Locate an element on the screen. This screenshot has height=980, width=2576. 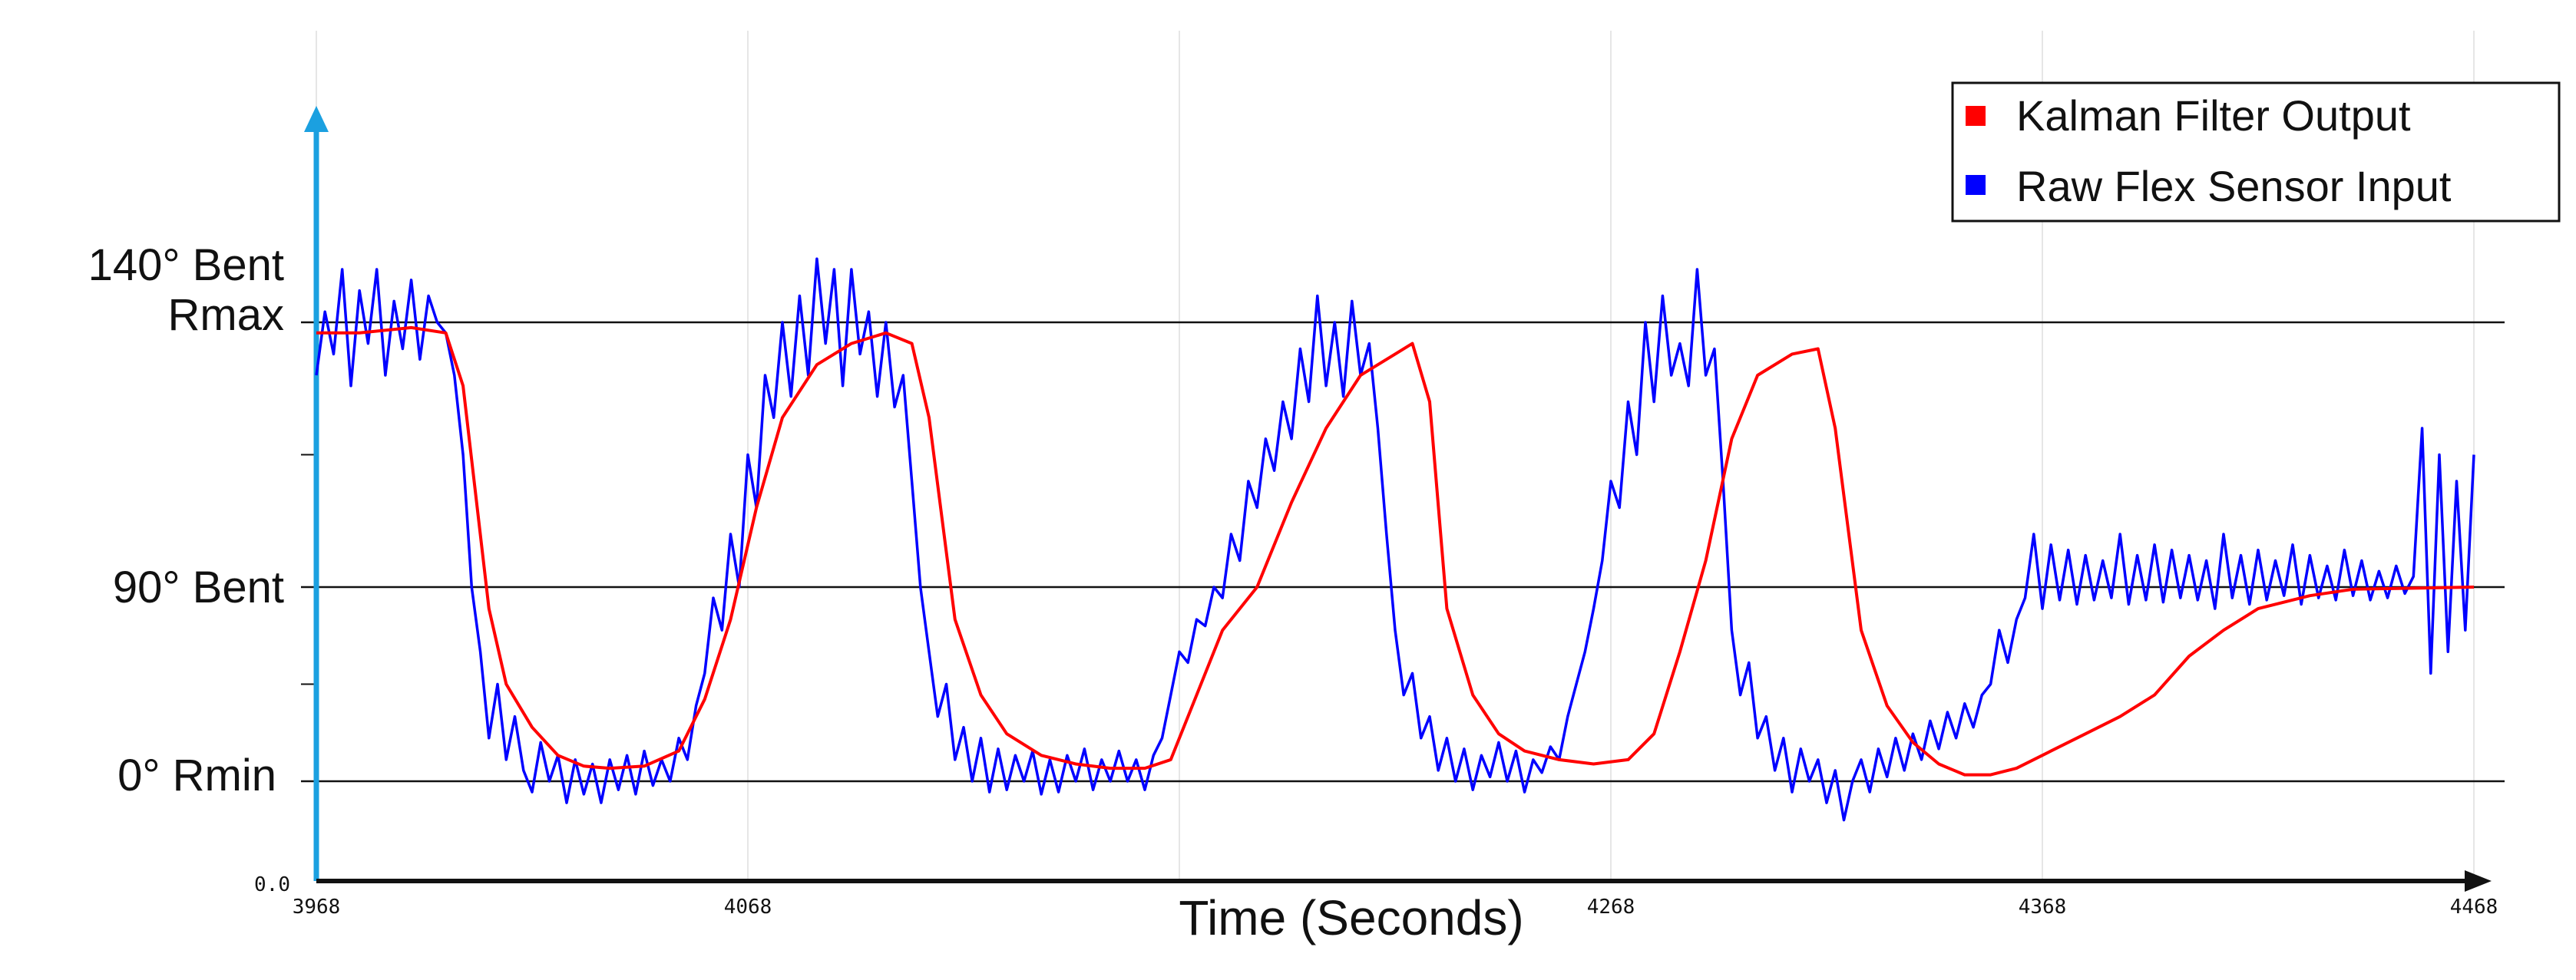
x-axis-arrow-icon is located at coordinates (2478, 881).